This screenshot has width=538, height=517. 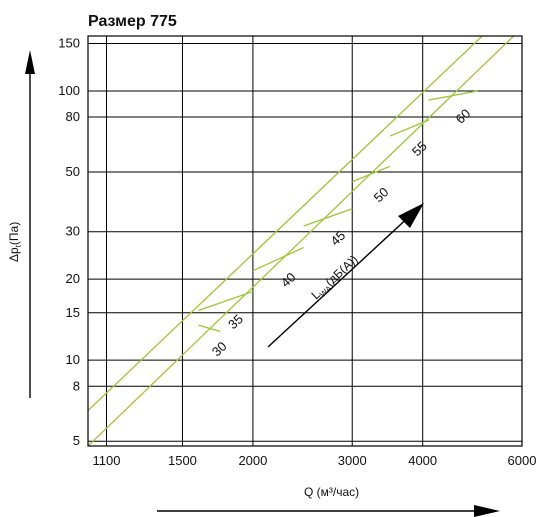 What do you see at coordinates (132, 21) in the screenshot?
I see `chart-title: Размер 775` at bounding box center [132, 21].